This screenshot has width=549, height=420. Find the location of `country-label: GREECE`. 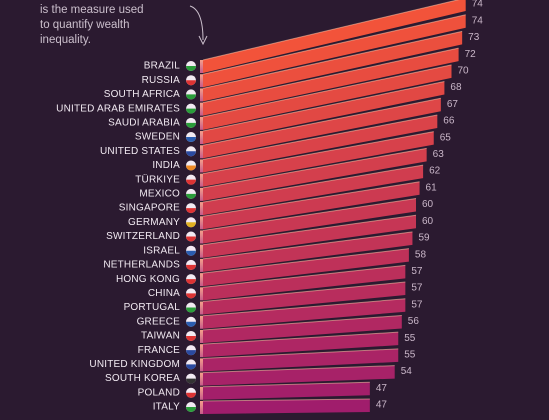

country-label: GREECE is located at coordinates (159, 321).